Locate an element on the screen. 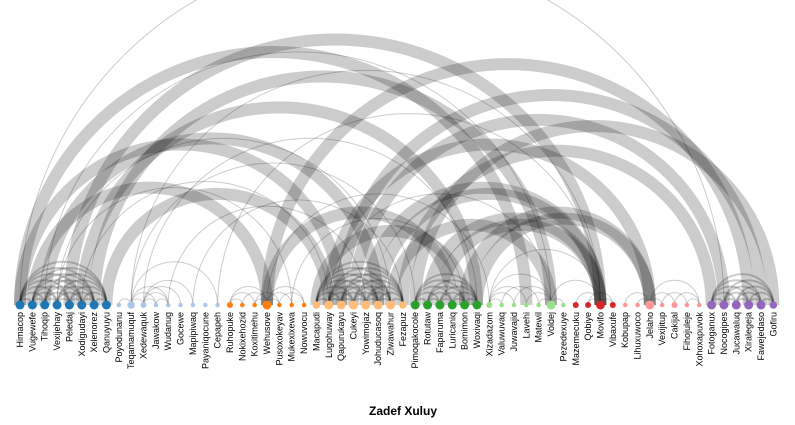 The image size is (795, 425). node-jucawaluq is located at coordinates (736, 305).